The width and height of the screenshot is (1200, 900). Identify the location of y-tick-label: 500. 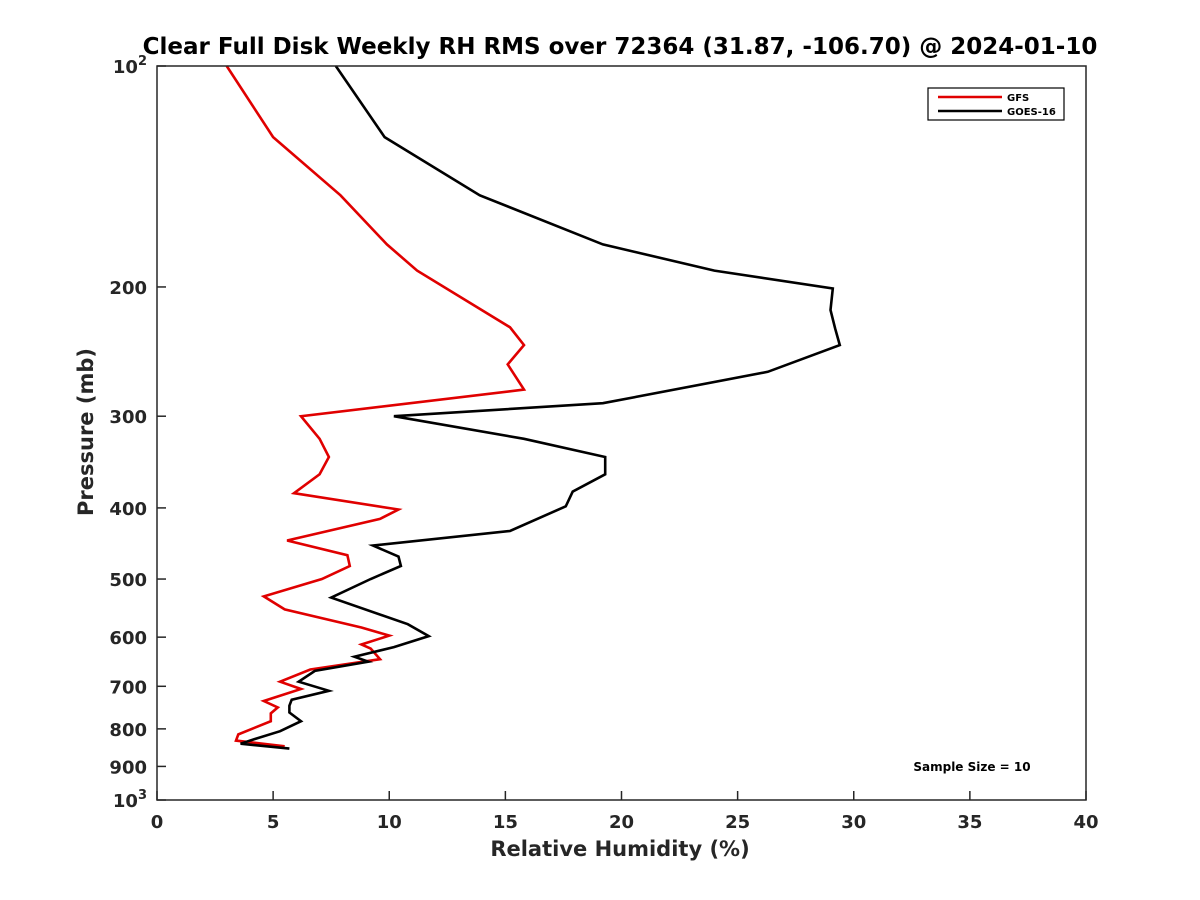
(128, 580).